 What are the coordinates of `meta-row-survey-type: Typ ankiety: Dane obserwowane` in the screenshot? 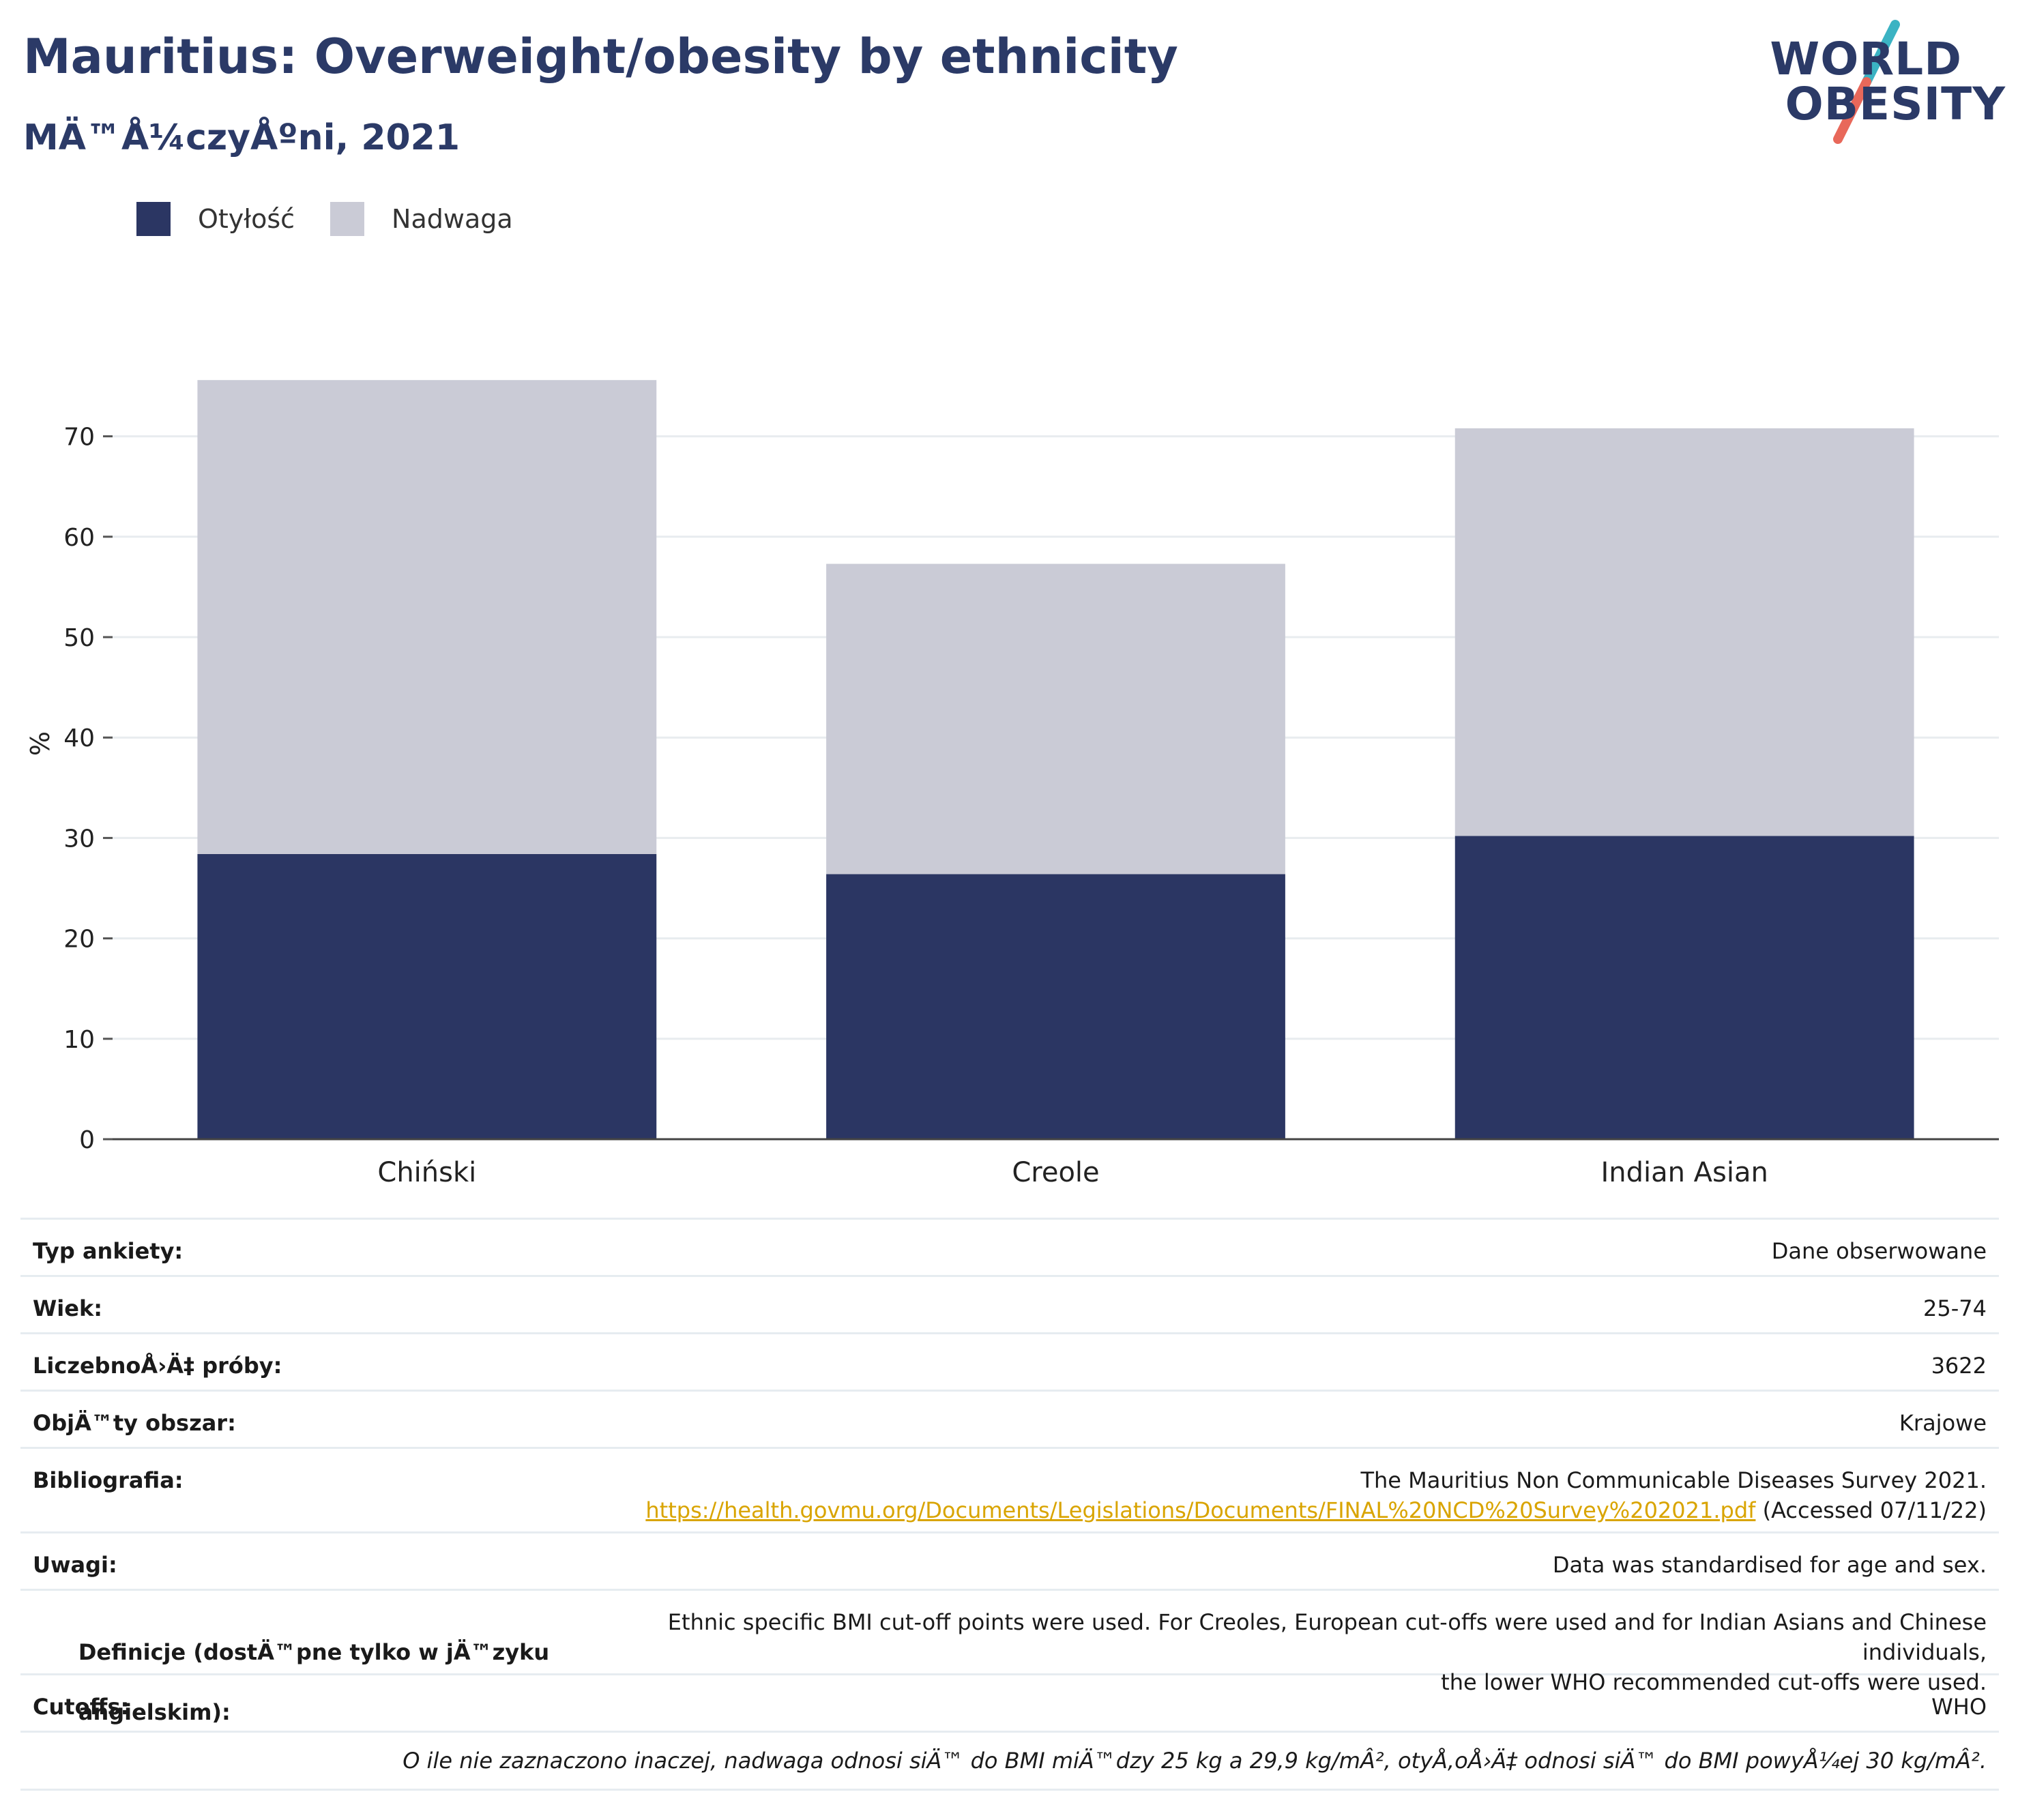 It's located at (1009, 1246).